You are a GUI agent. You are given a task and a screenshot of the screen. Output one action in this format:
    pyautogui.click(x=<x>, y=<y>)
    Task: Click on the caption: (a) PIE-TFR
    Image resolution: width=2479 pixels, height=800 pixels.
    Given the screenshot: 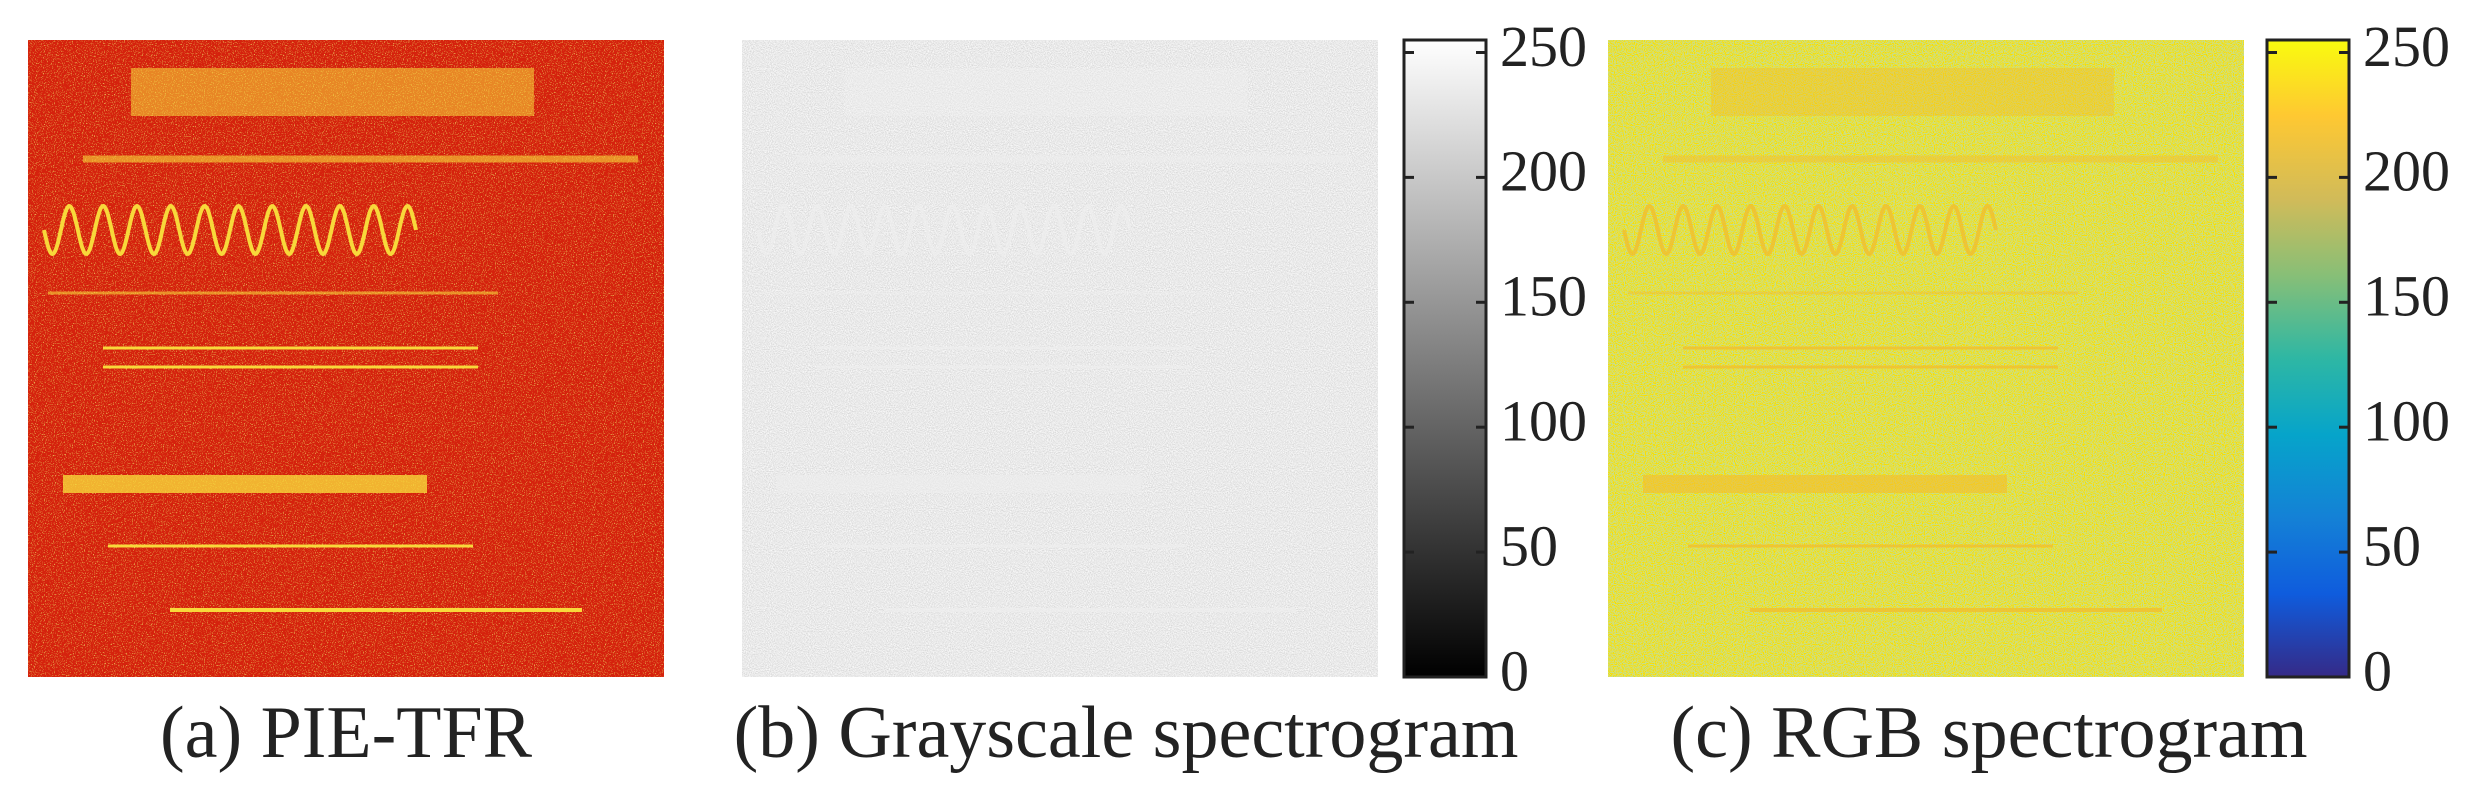 What is the action you would take?
    pyautogui.click(x=346, y=733)
    